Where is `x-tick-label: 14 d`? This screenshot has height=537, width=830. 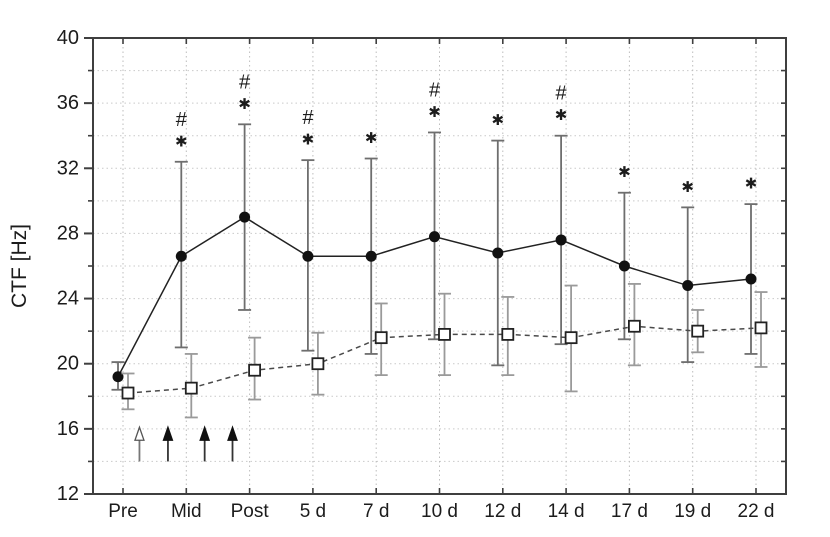
x-tick-label: 14 d is located at coordinates (566, 511).